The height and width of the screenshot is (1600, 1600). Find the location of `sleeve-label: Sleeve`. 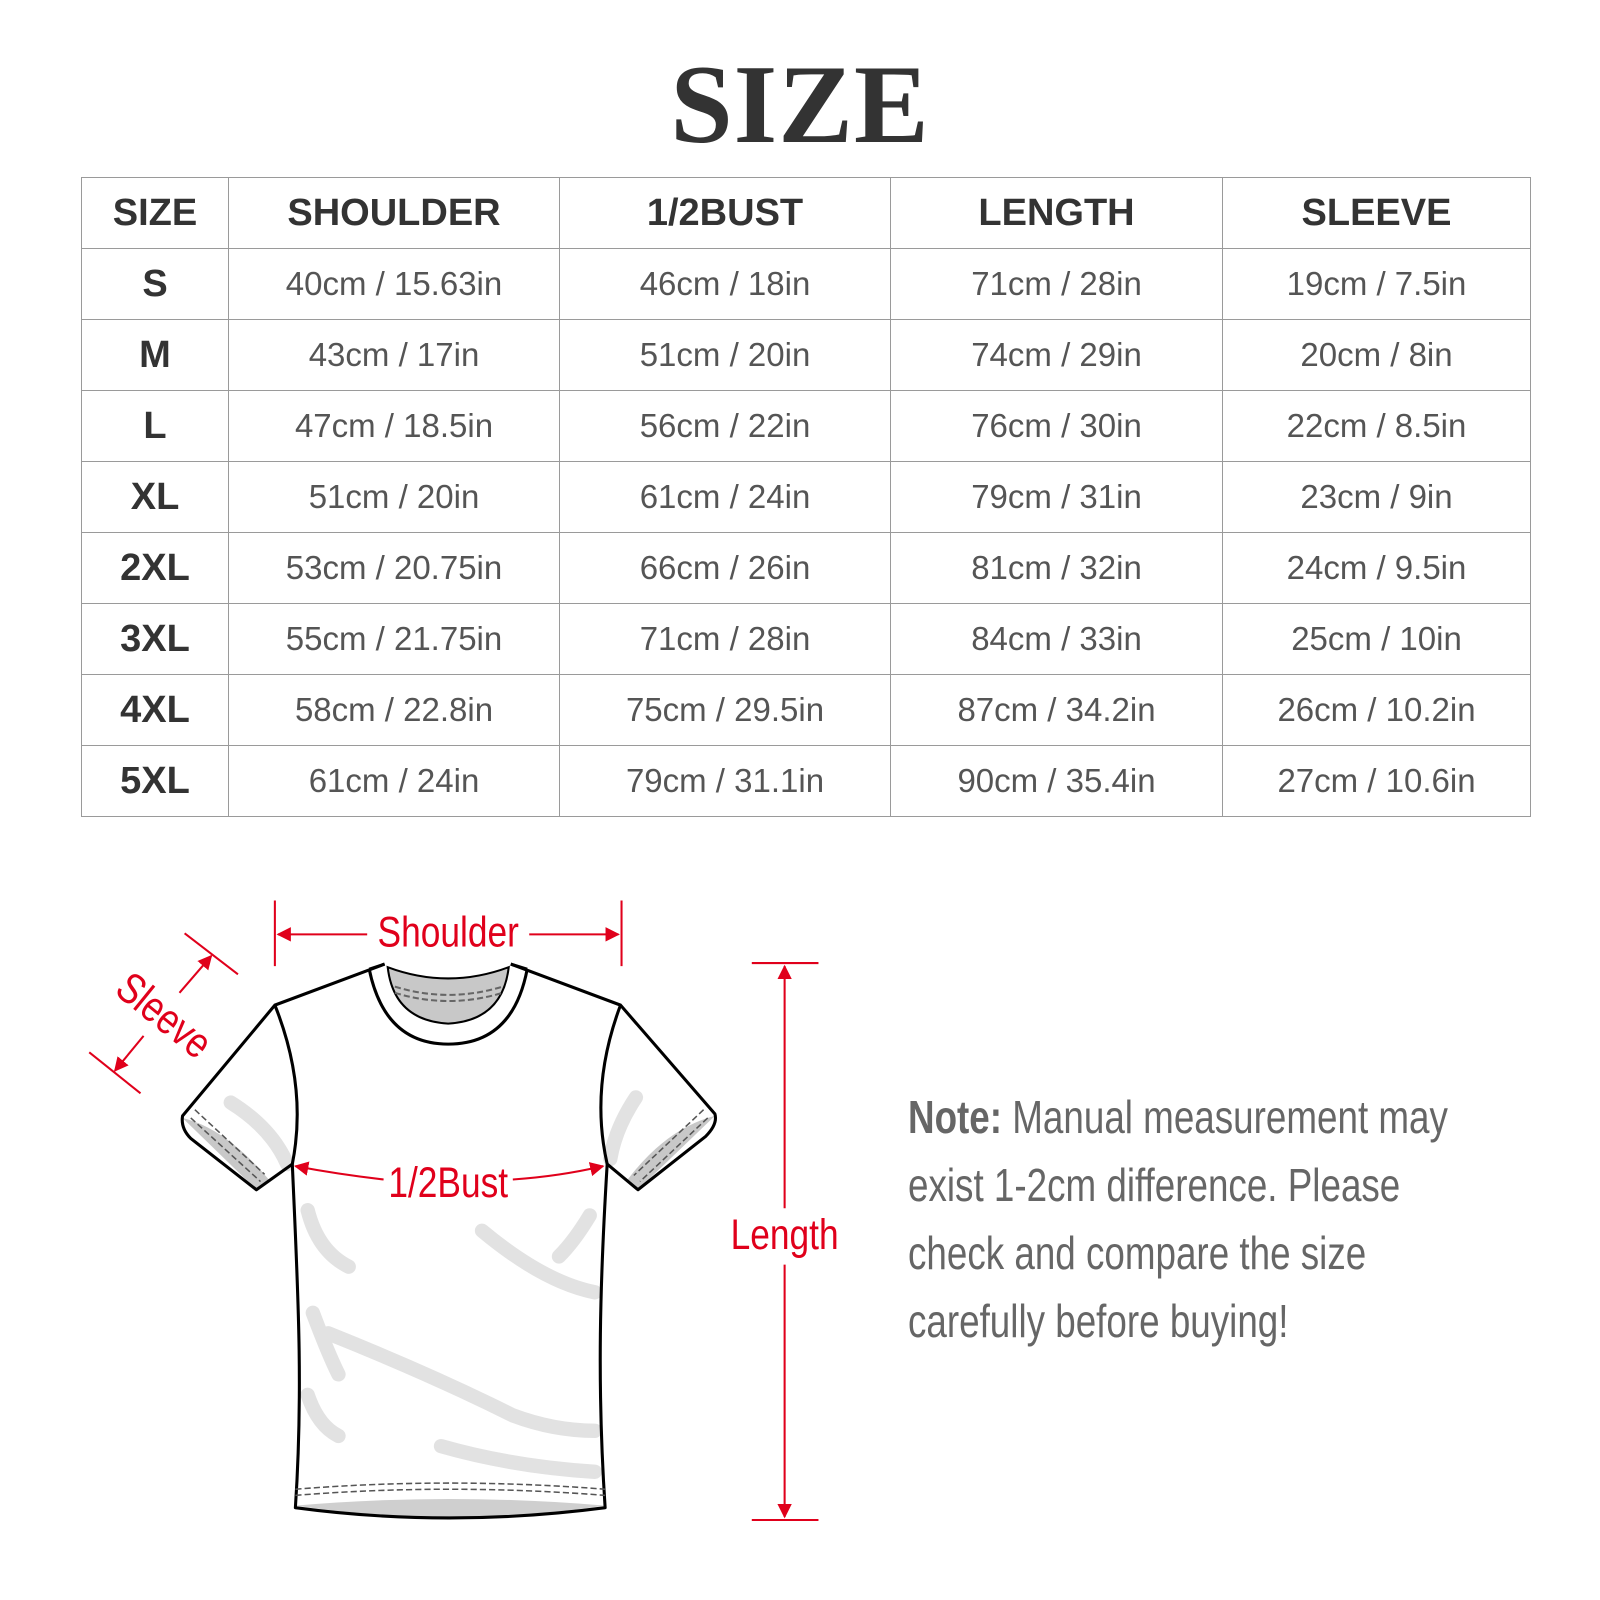

sleeve-label: Sleeve is located at coordinates (164, 1015).